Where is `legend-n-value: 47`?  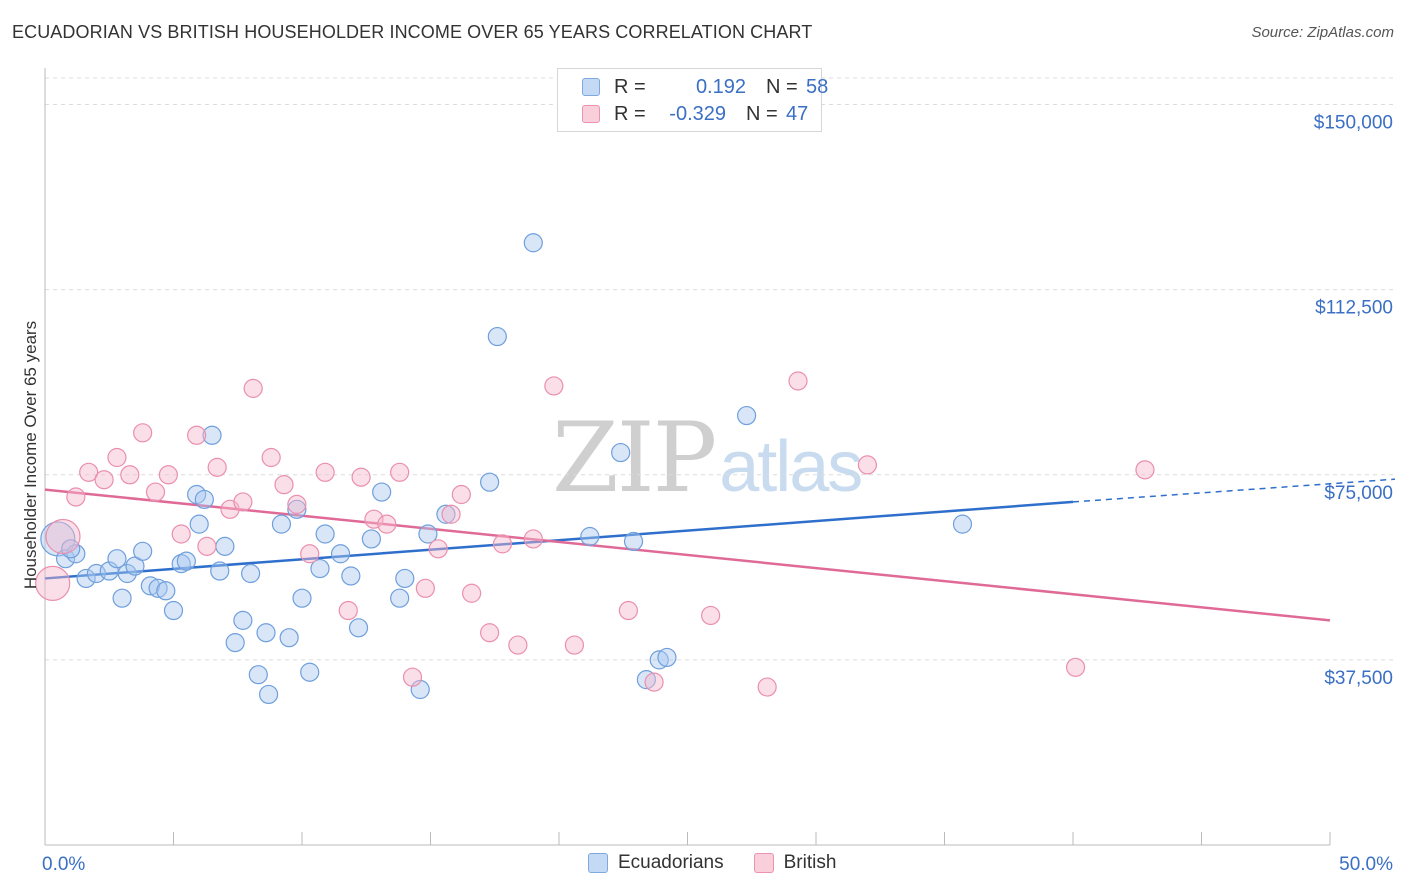
legend-n-value: 47 is located at coordinates (797, 113).